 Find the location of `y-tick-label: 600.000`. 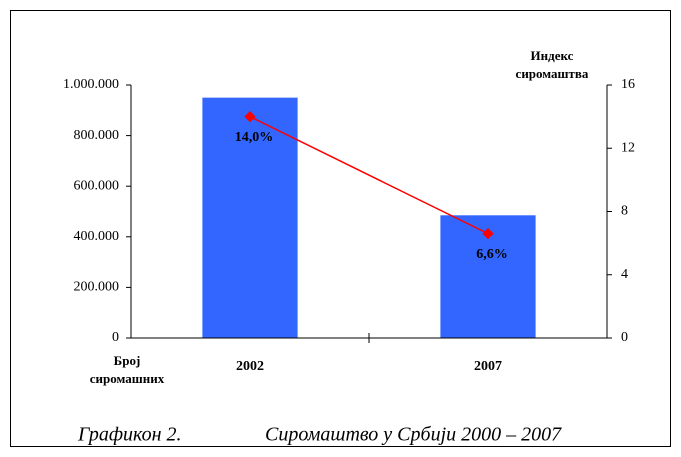

y-tick-label: 600.000 is located at coordinates (97, 185).